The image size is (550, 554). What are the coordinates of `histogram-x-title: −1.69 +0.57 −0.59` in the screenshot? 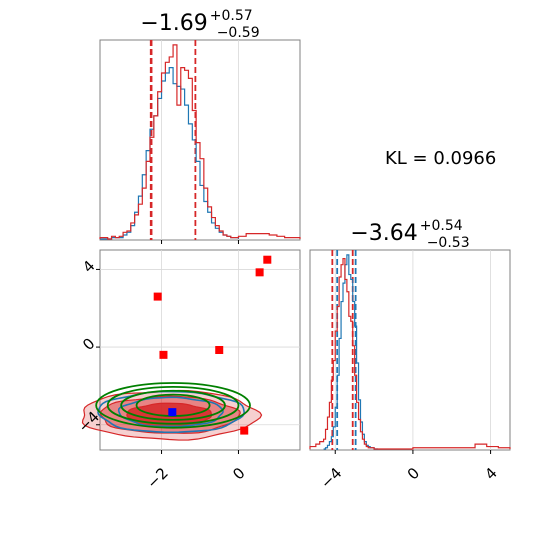 It's located at (199, 24).